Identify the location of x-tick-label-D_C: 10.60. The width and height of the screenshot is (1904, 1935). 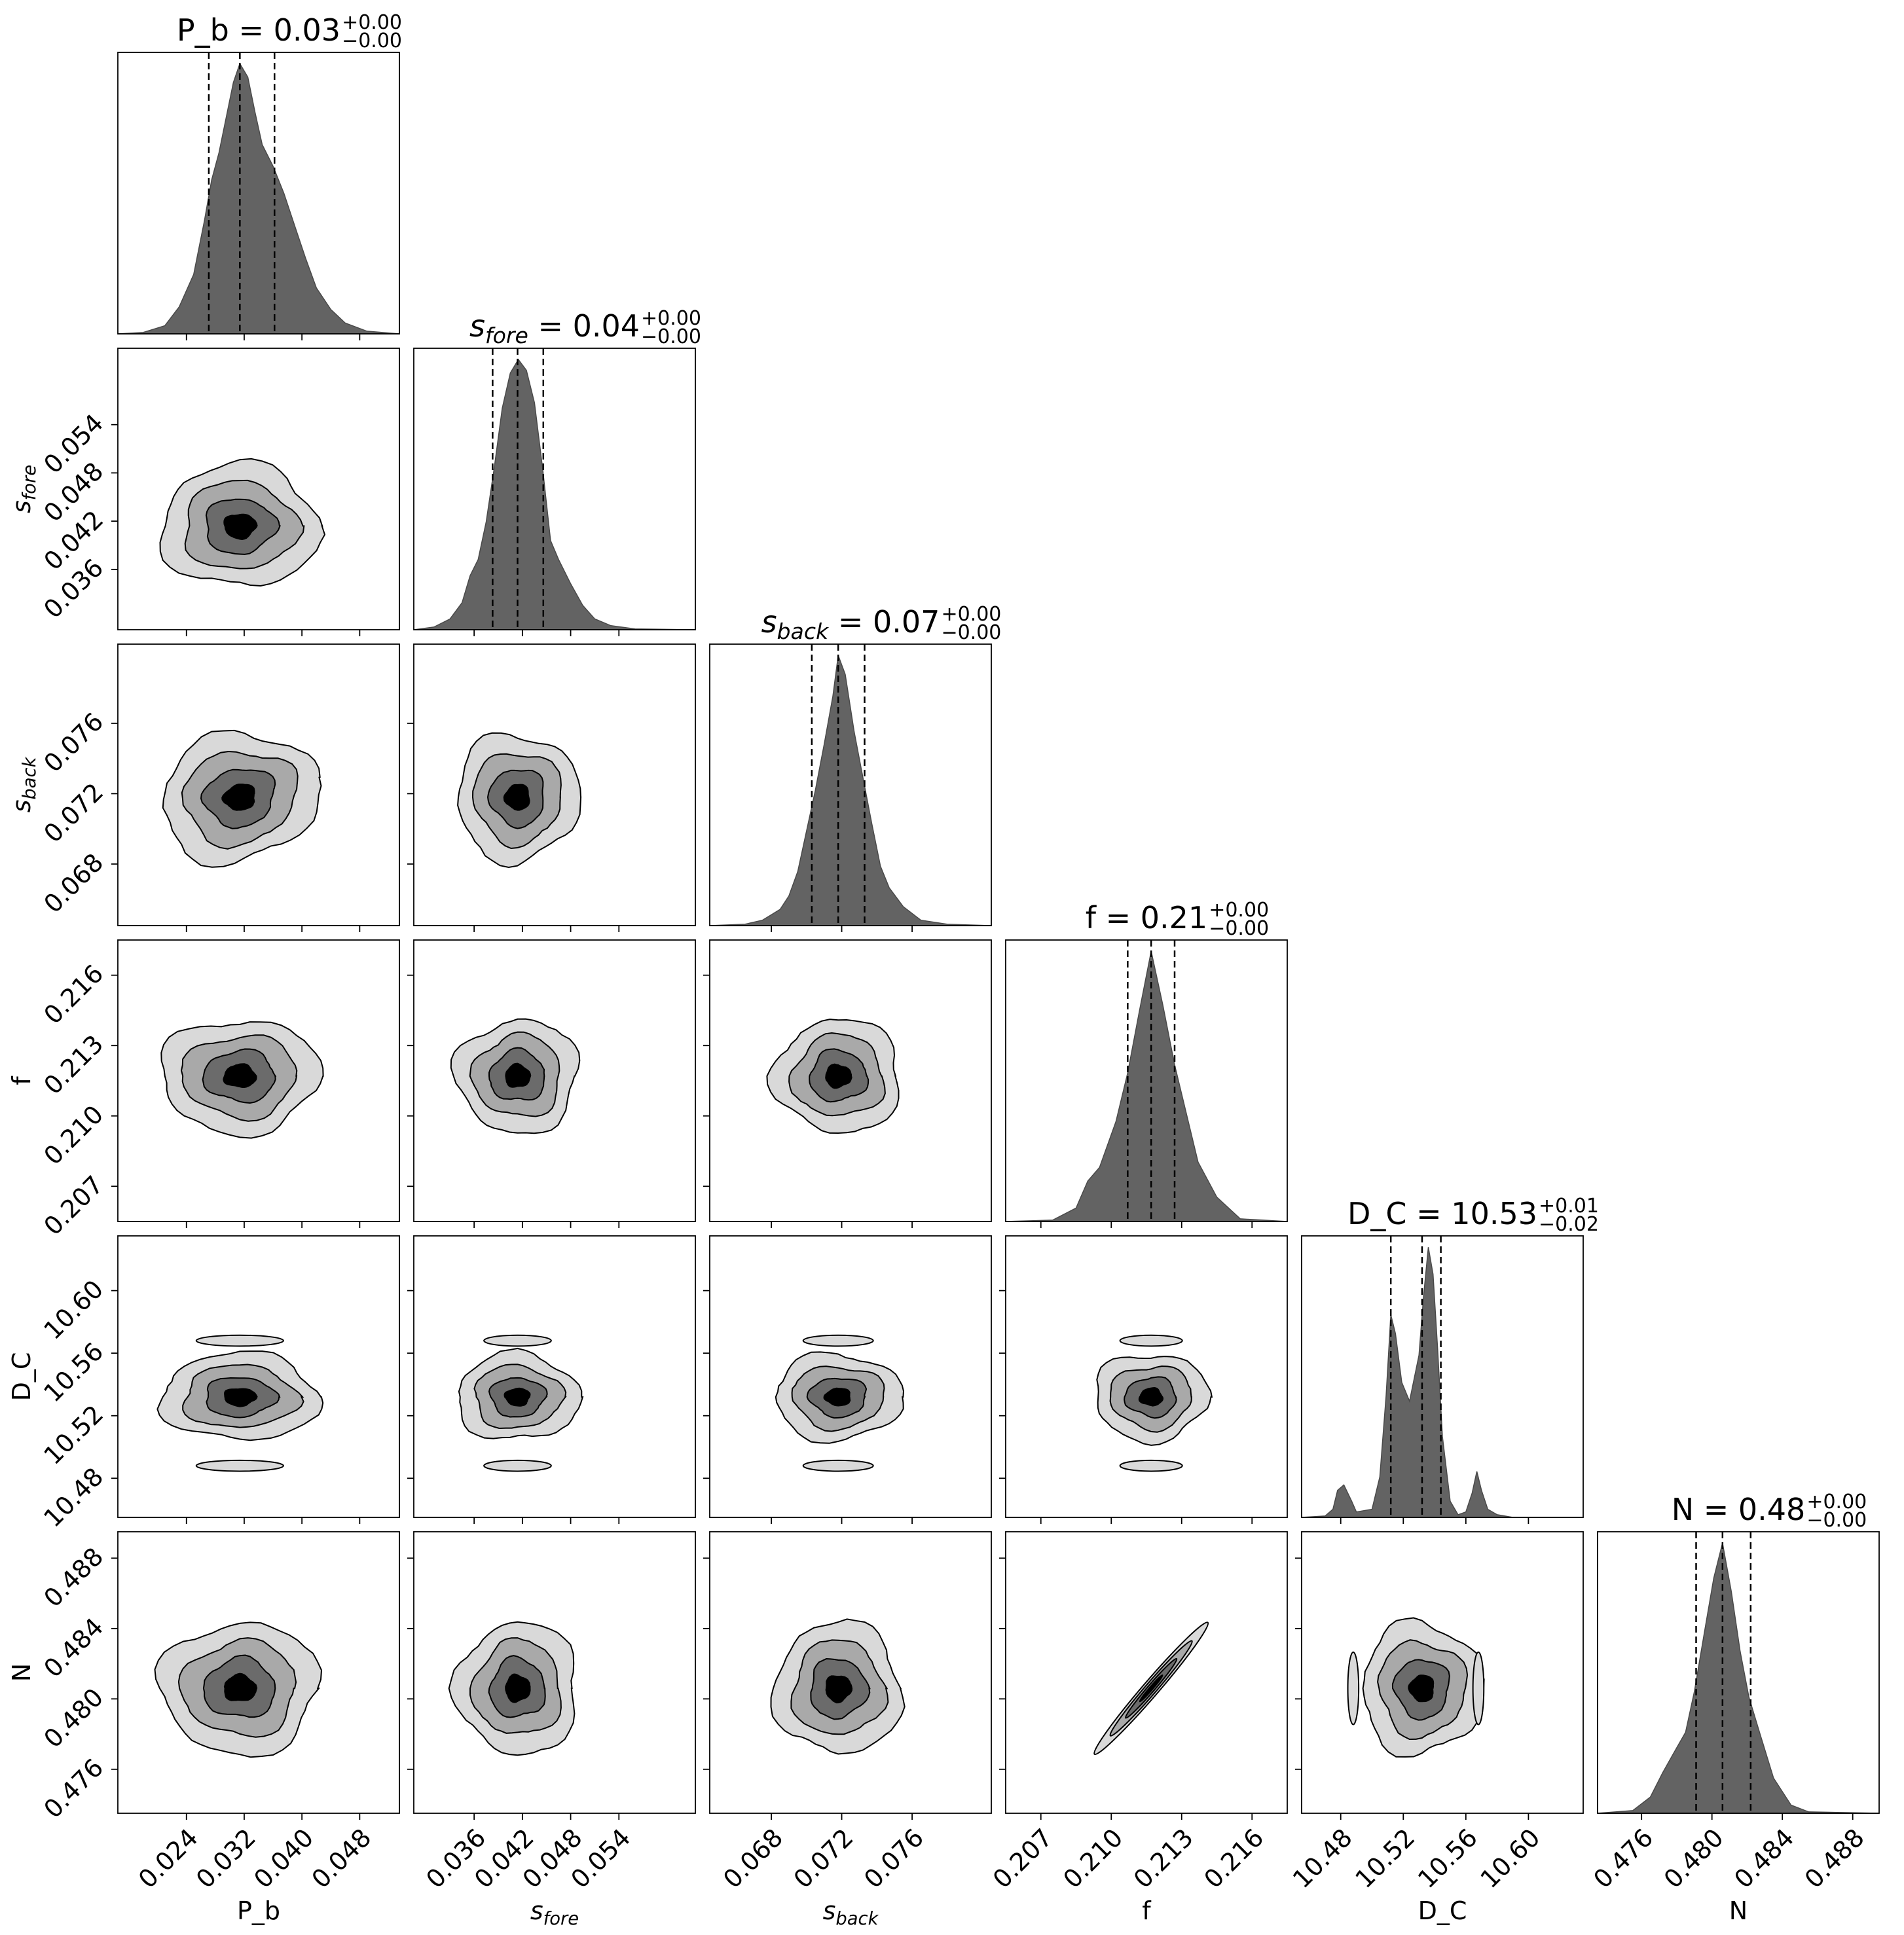
(1510, 1859).